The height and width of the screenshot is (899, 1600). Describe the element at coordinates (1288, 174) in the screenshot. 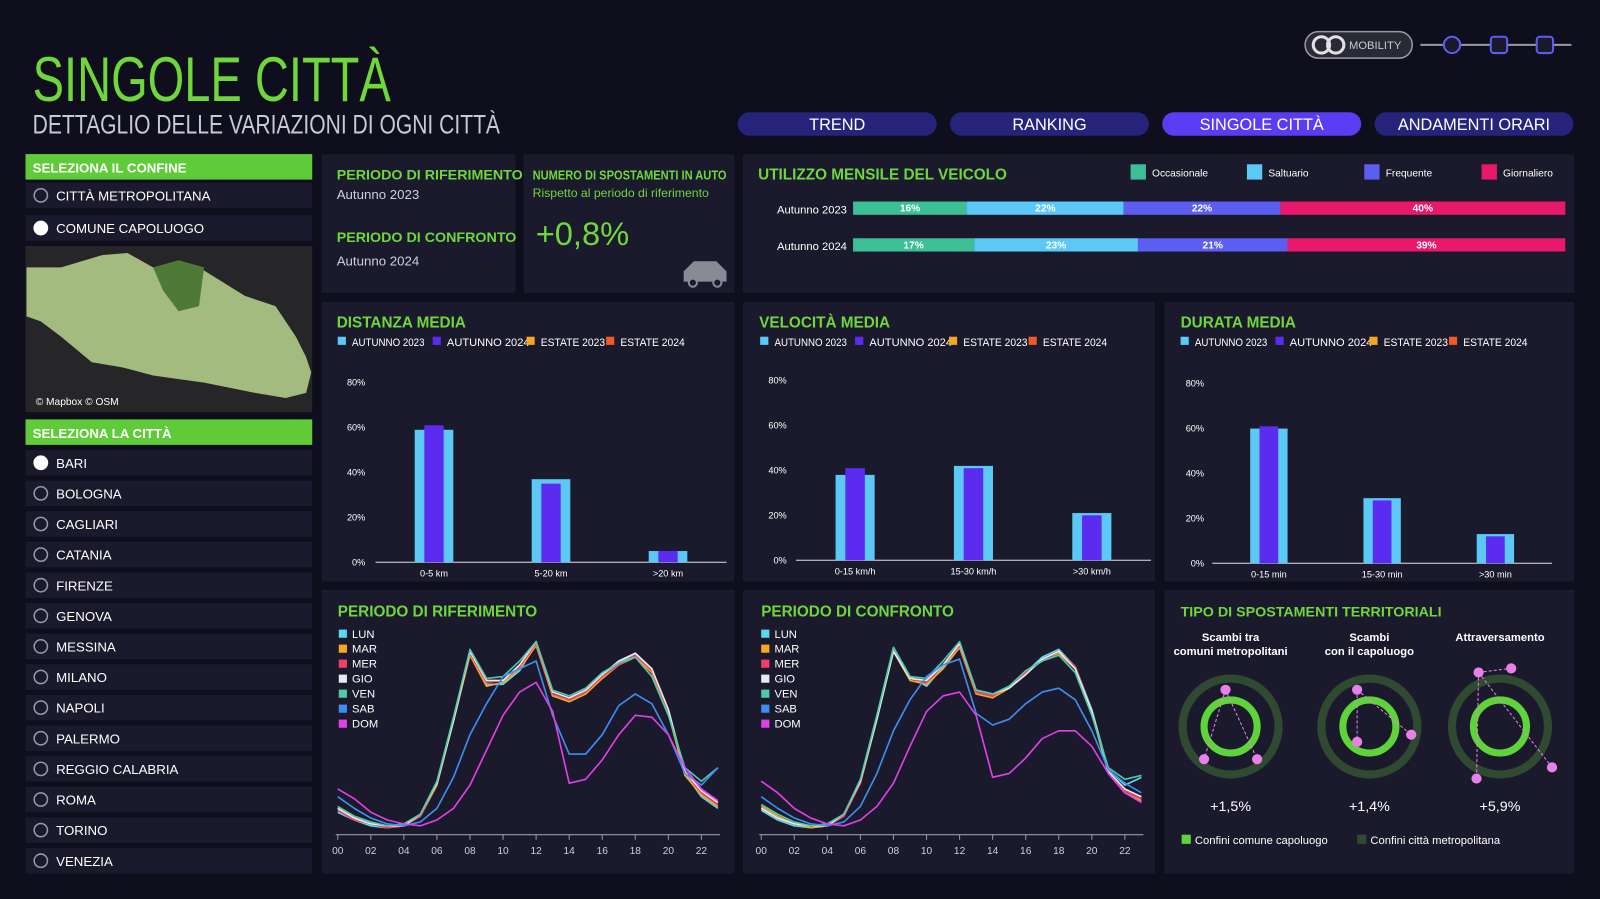

I see `legend-label: Saltuario` at that location.